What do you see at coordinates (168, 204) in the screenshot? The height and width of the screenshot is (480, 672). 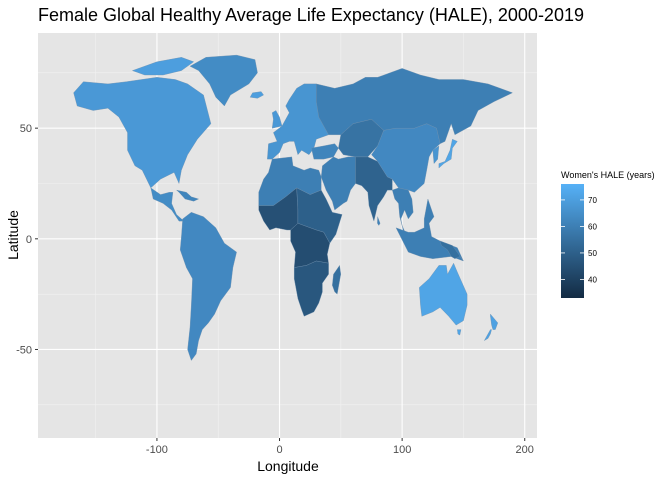 I see `region-central-america` at bounding box center [168, 204].